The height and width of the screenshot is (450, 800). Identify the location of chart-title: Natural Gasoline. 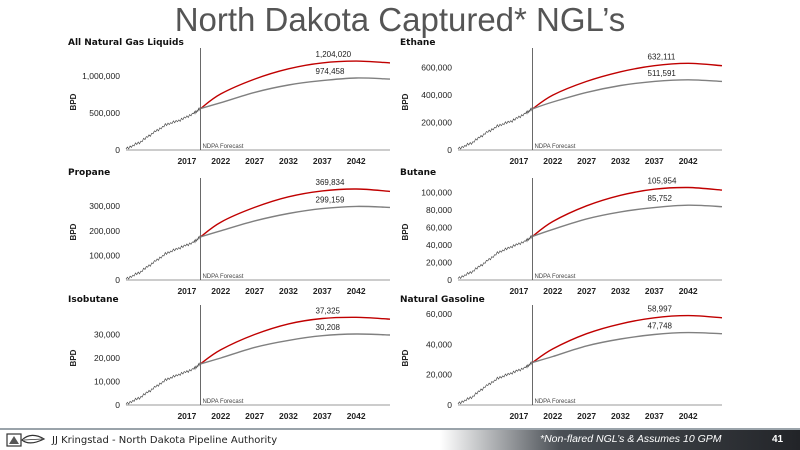
(442, 300).